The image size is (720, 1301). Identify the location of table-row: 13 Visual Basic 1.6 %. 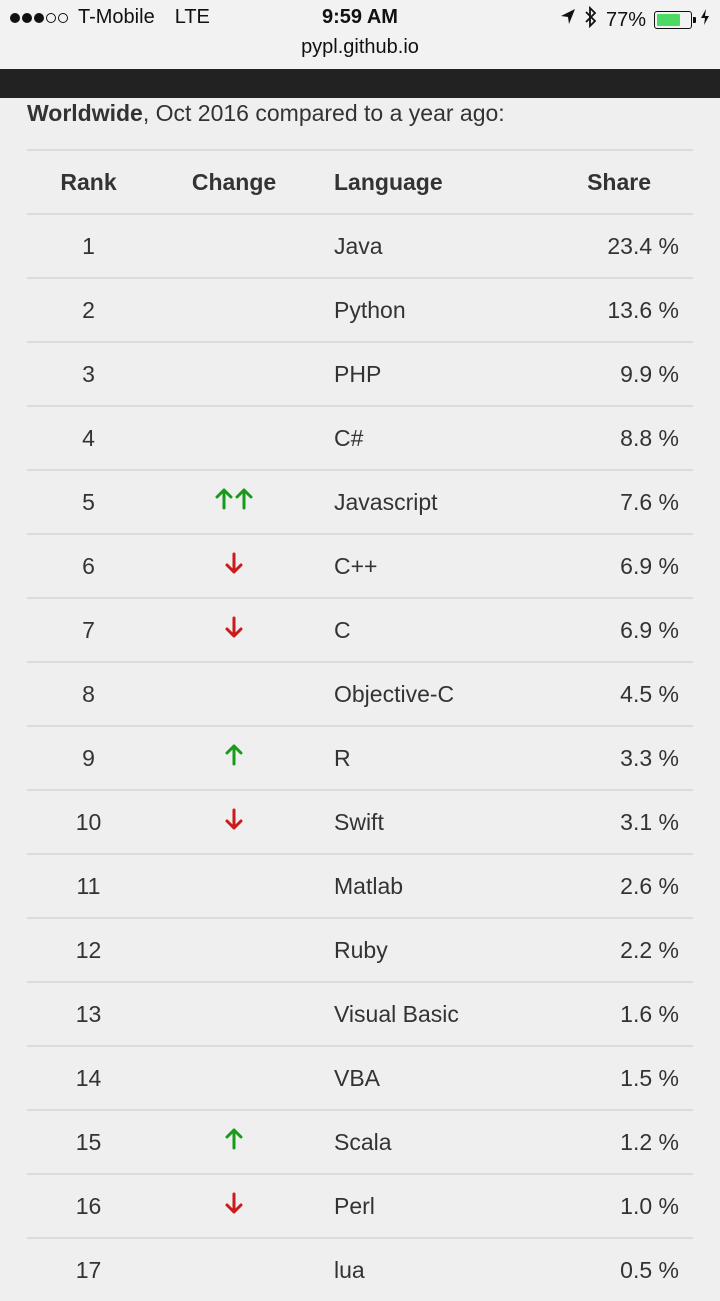
(360, 1013).